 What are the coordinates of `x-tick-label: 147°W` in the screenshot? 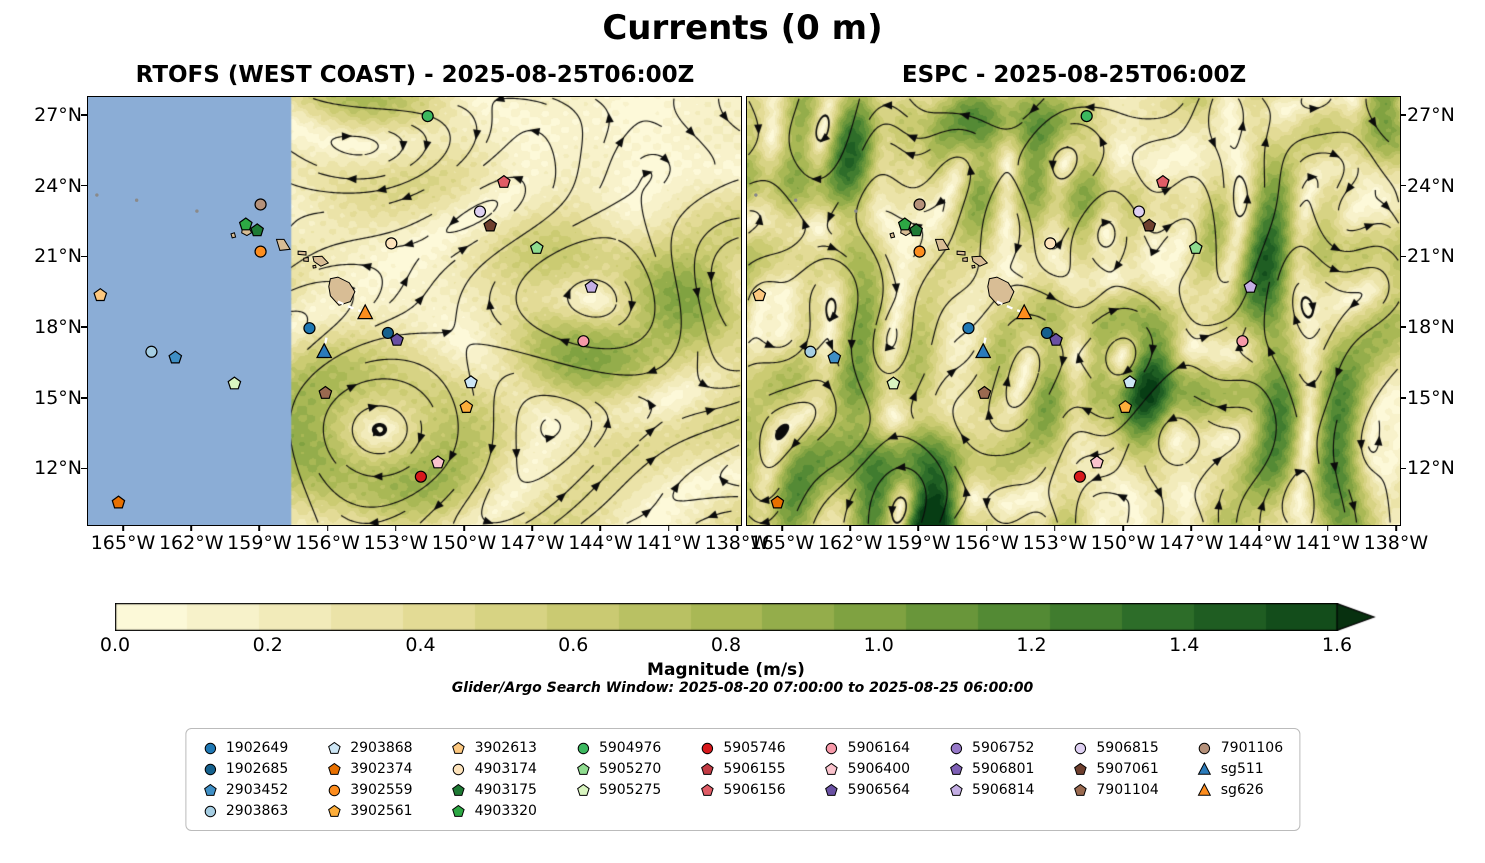 It's located at (1191, 543).